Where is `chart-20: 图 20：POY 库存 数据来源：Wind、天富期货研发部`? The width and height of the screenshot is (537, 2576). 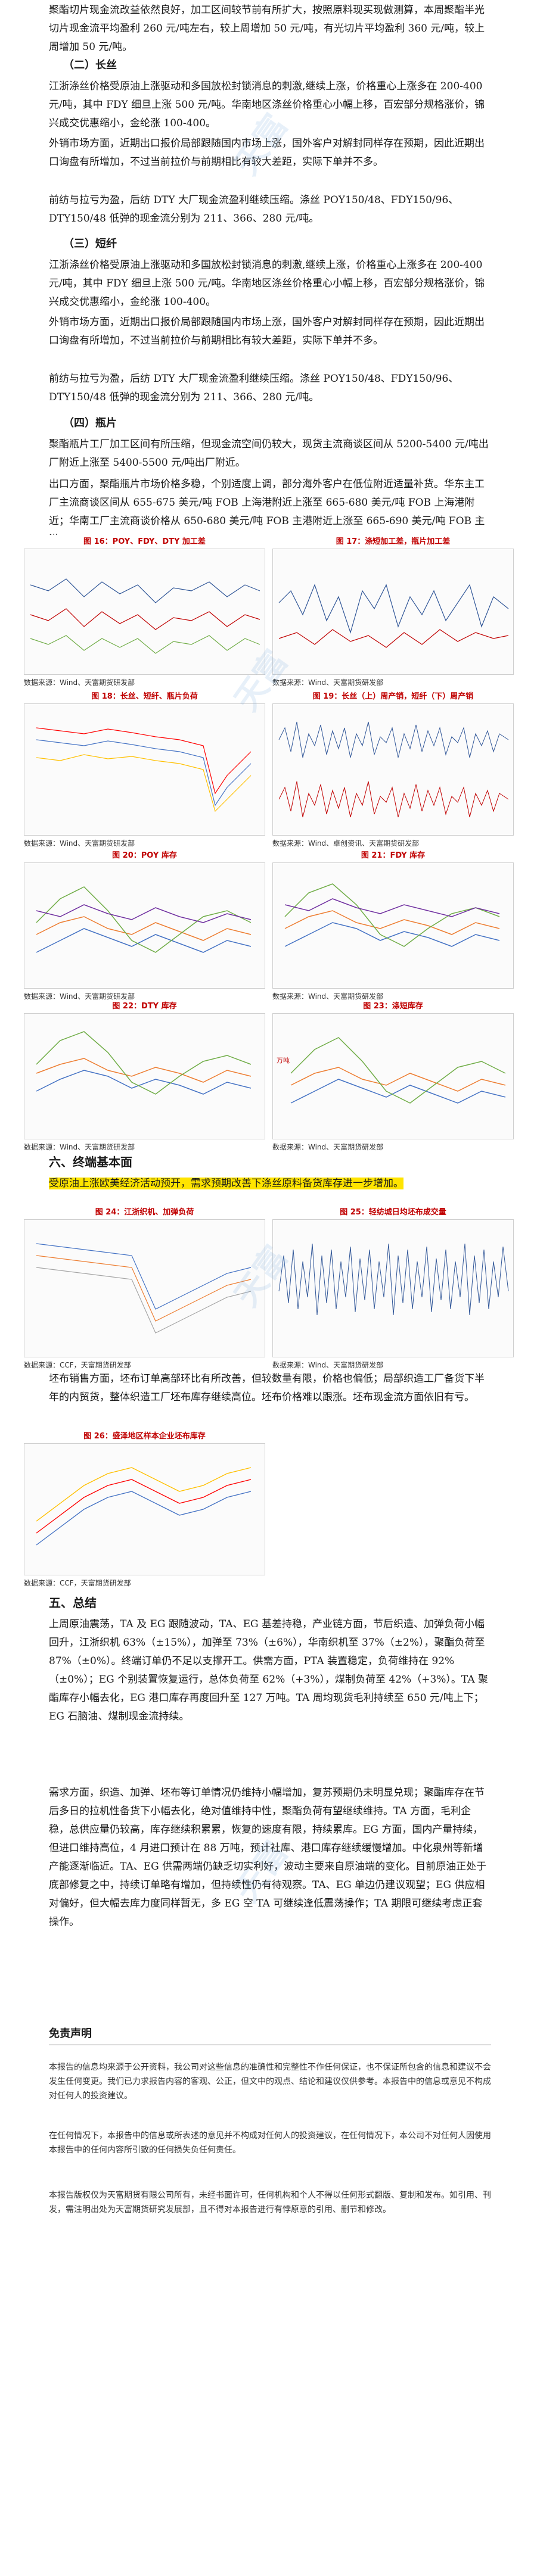
chart-20: 图 20：POY 库存 数据来源：Wind、天富期货研发部 is located at coordinates (144, 925).